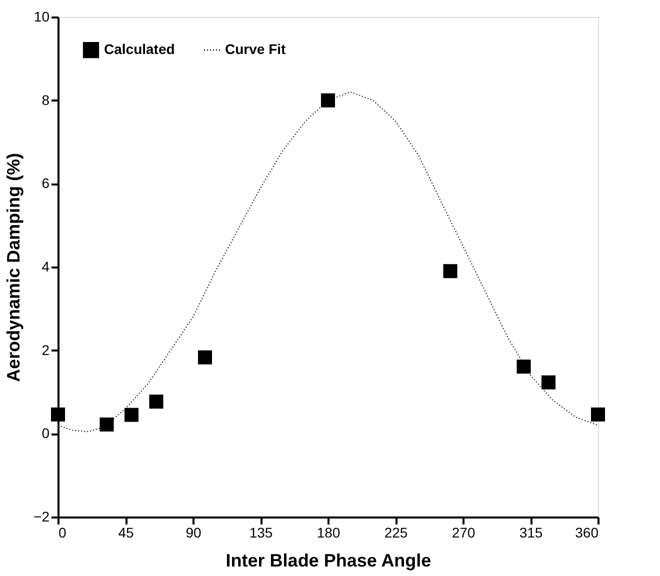  Describe the element at coordinates (62, 532) in the screenshot. I see `x-tick-label: 0` at that location.